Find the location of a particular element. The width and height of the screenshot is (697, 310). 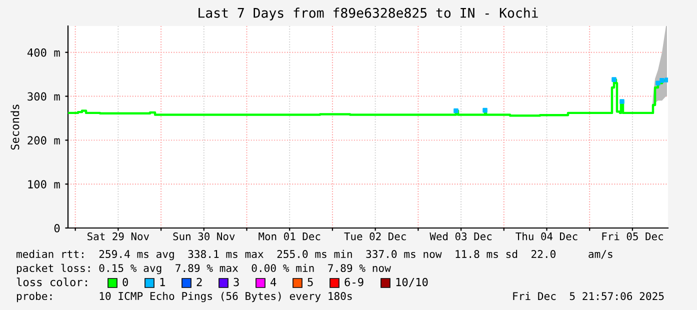

x-tick-label: Fri 05 Dec is located at coordinates (632, 236).